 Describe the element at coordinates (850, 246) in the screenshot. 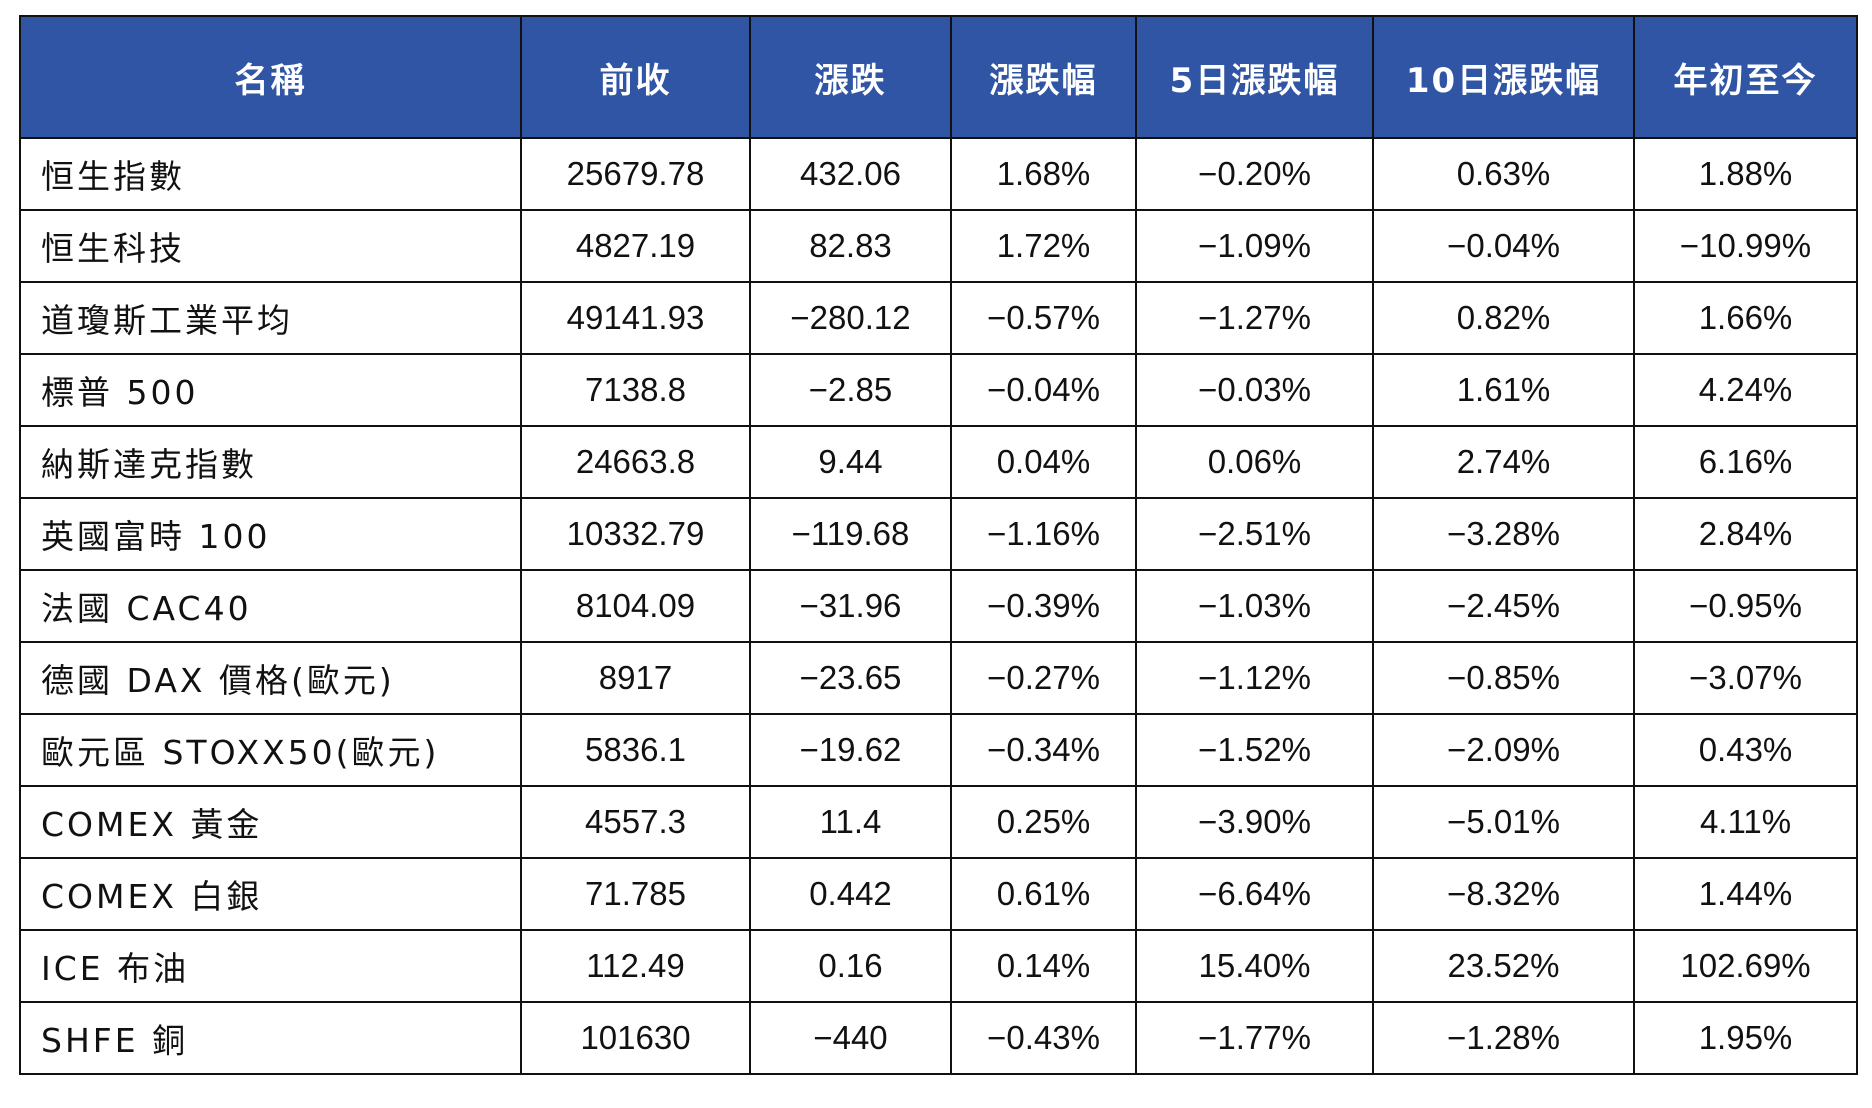

I see `cell-change: 82.83` at that location.